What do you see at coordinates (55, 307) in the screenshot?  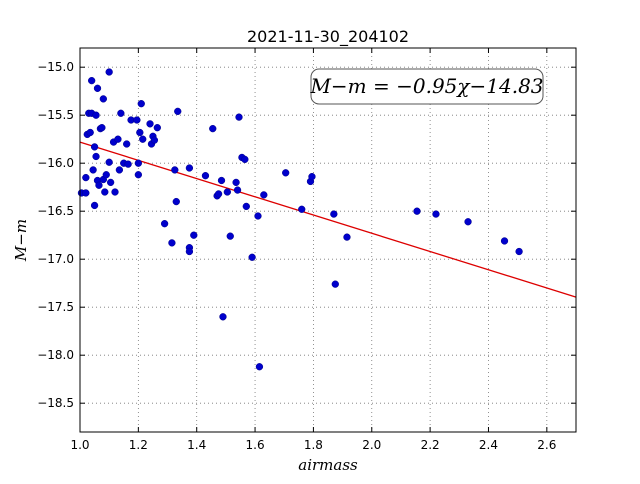 I see `y-tick-label: −17.5` at bounding box center [55, 307].